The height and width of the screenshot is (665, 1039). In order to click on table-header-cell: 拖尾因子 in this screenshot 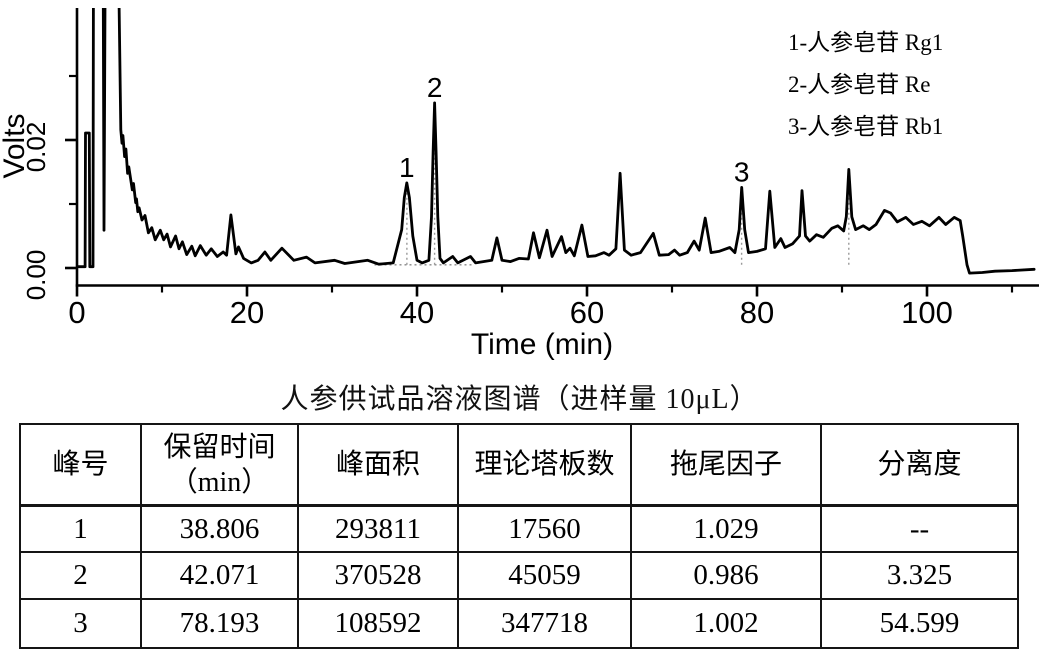, I will do `click(727, 466)`.